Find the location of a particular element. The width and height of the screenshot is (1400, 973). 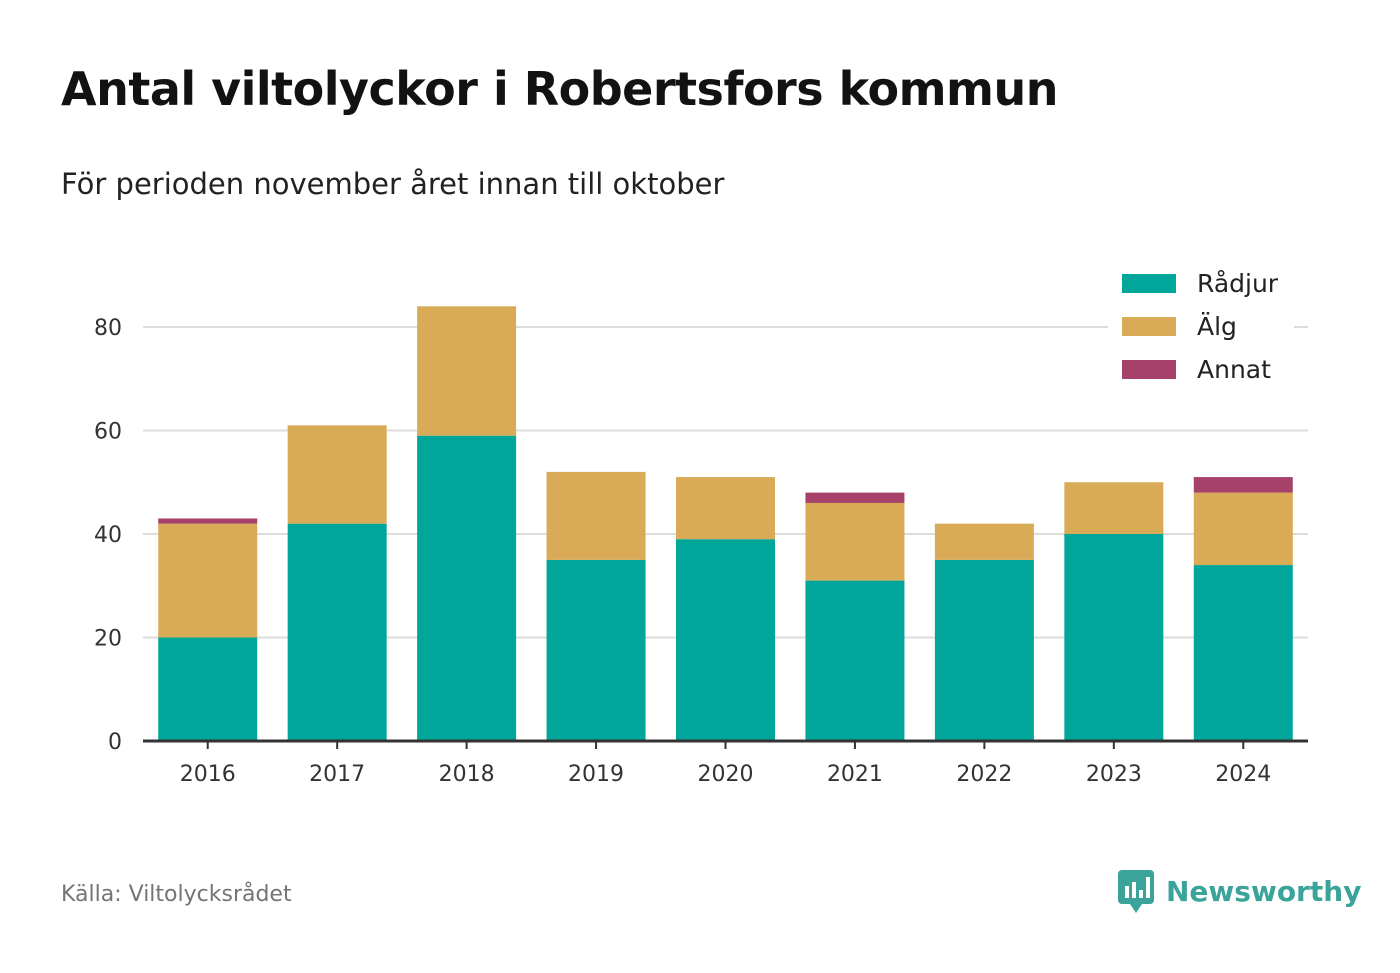

x-tick-label: 2019 is located at coordinates (596, 774).